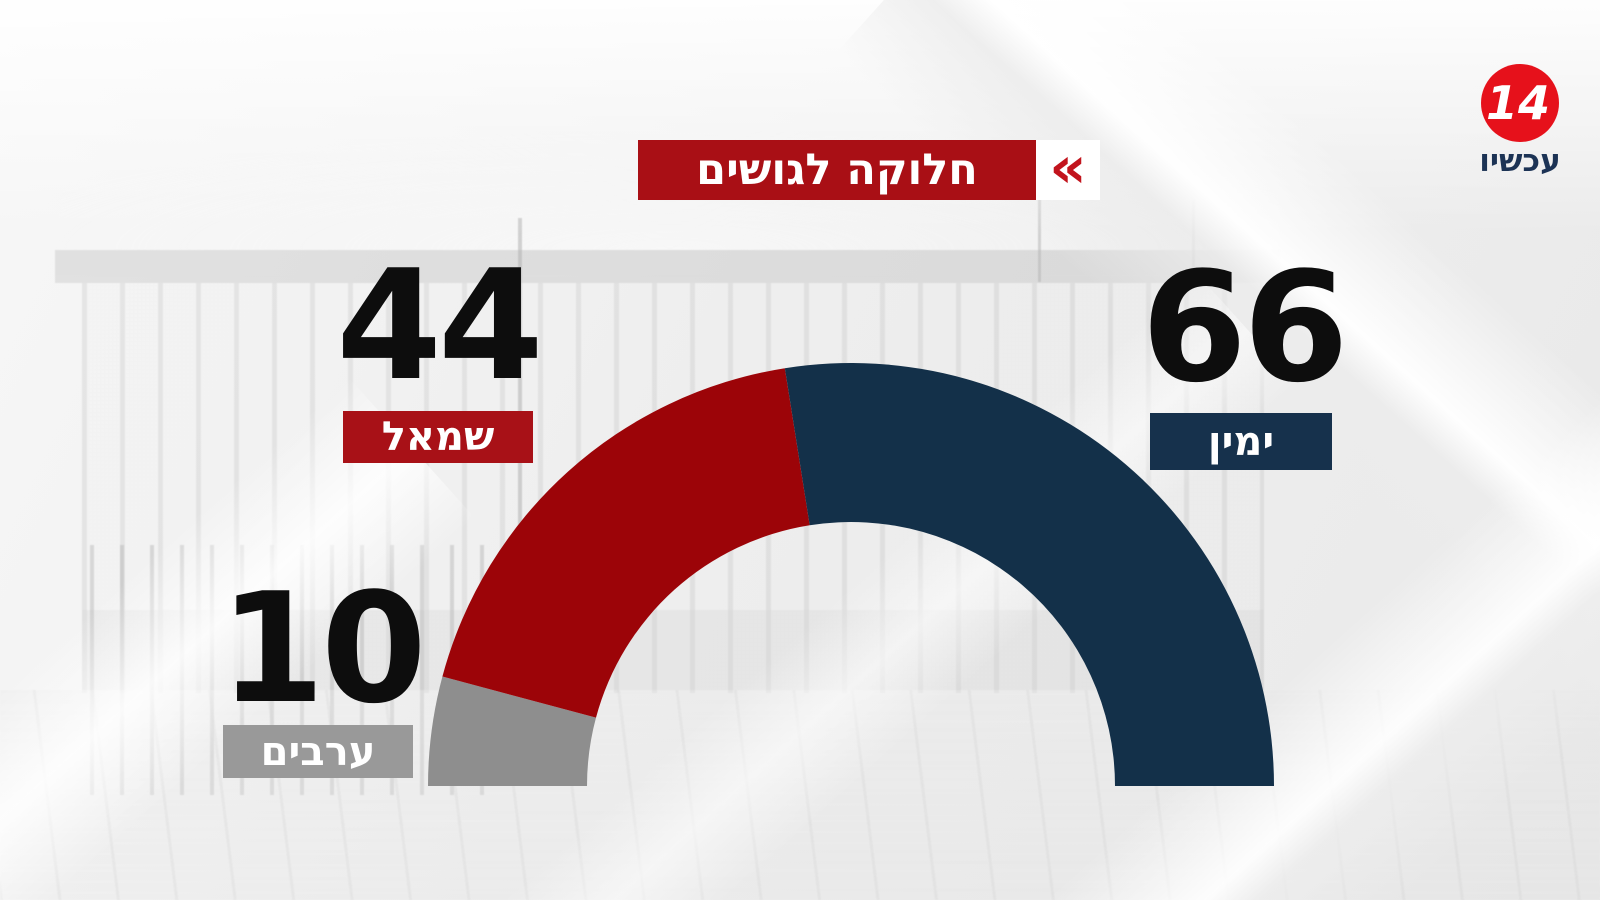  I want to click on arab-bloc-value: 10, so click(323, 648).